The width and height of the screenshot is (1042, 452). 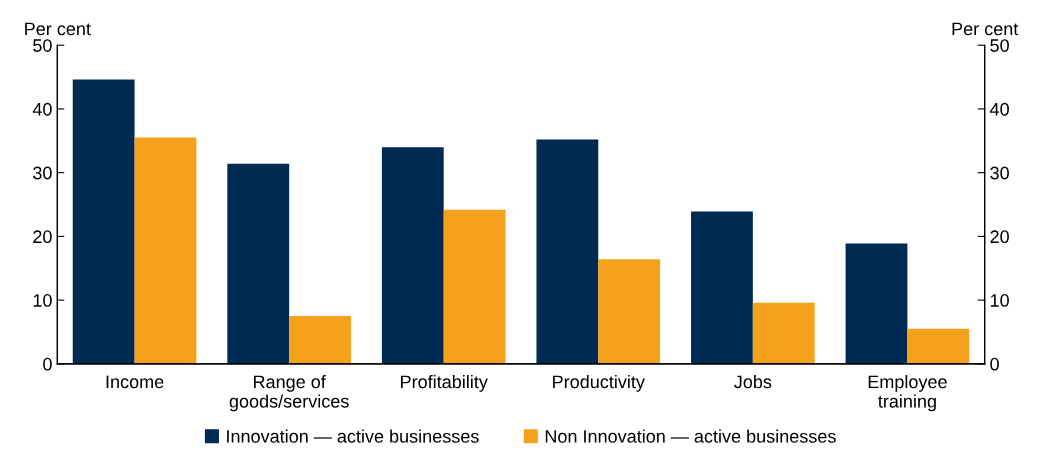 What do you see at coordinates (985, 29) in the screenshot?
I see `y2-axis-title: Per cent` at bounding box center [985, 29].